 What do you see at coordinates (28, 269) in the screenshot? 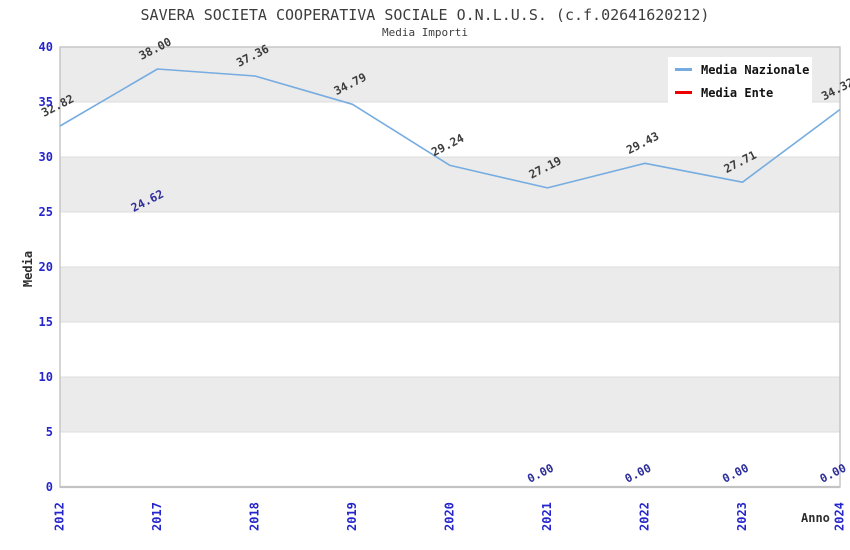
I see `y-axis-title: Media` at bounding box center [28, 269].